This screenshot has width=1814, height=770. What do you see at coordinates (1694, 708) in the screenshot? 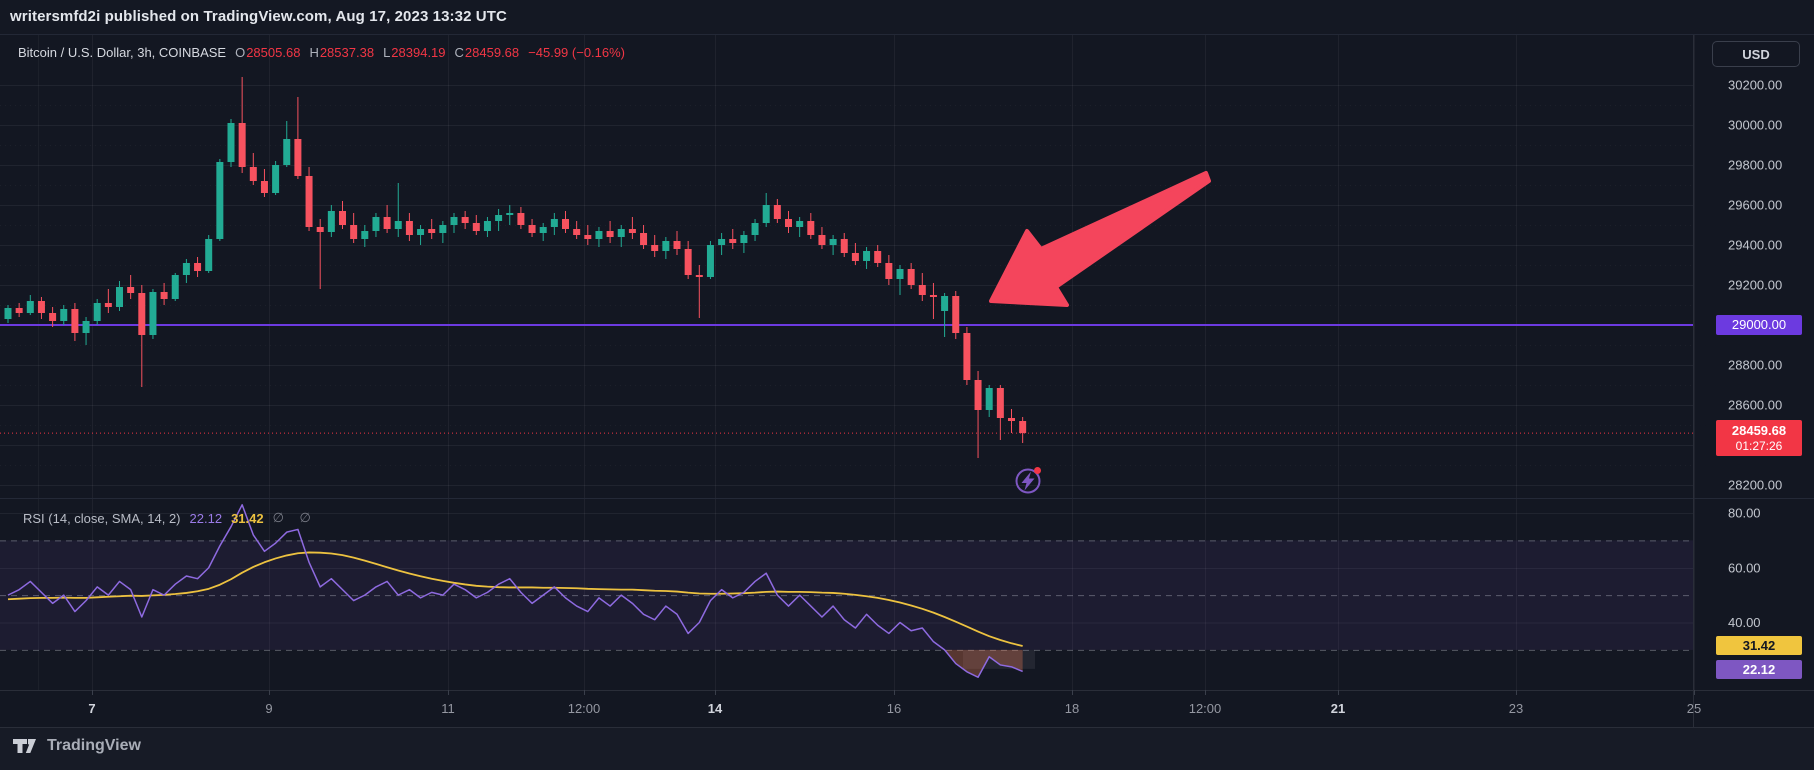
I see `time-label: 25` at bounding box center [1694, 708].